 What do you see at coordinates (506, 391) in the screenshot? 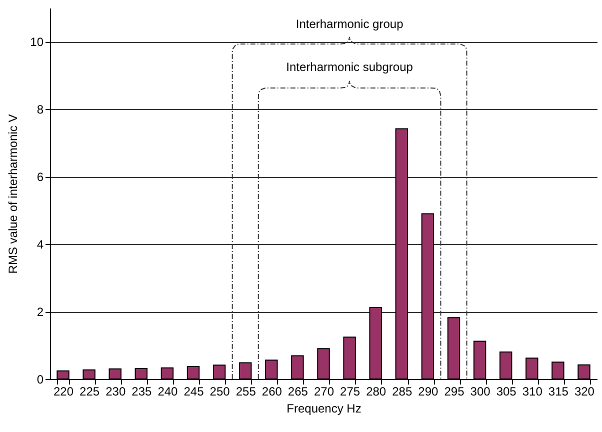
I see `x-tick-label: 305` at bounding box center [506, 391].